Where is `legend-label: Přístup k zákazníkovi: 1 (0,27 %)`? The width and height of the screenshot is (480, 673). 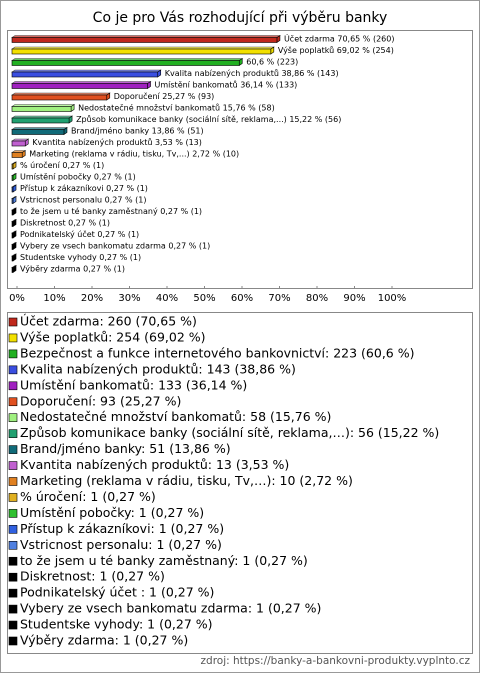
legend-label: Přístup k zákazníkovi: 1 (0,27 %) is located at coordinates (122, 528).